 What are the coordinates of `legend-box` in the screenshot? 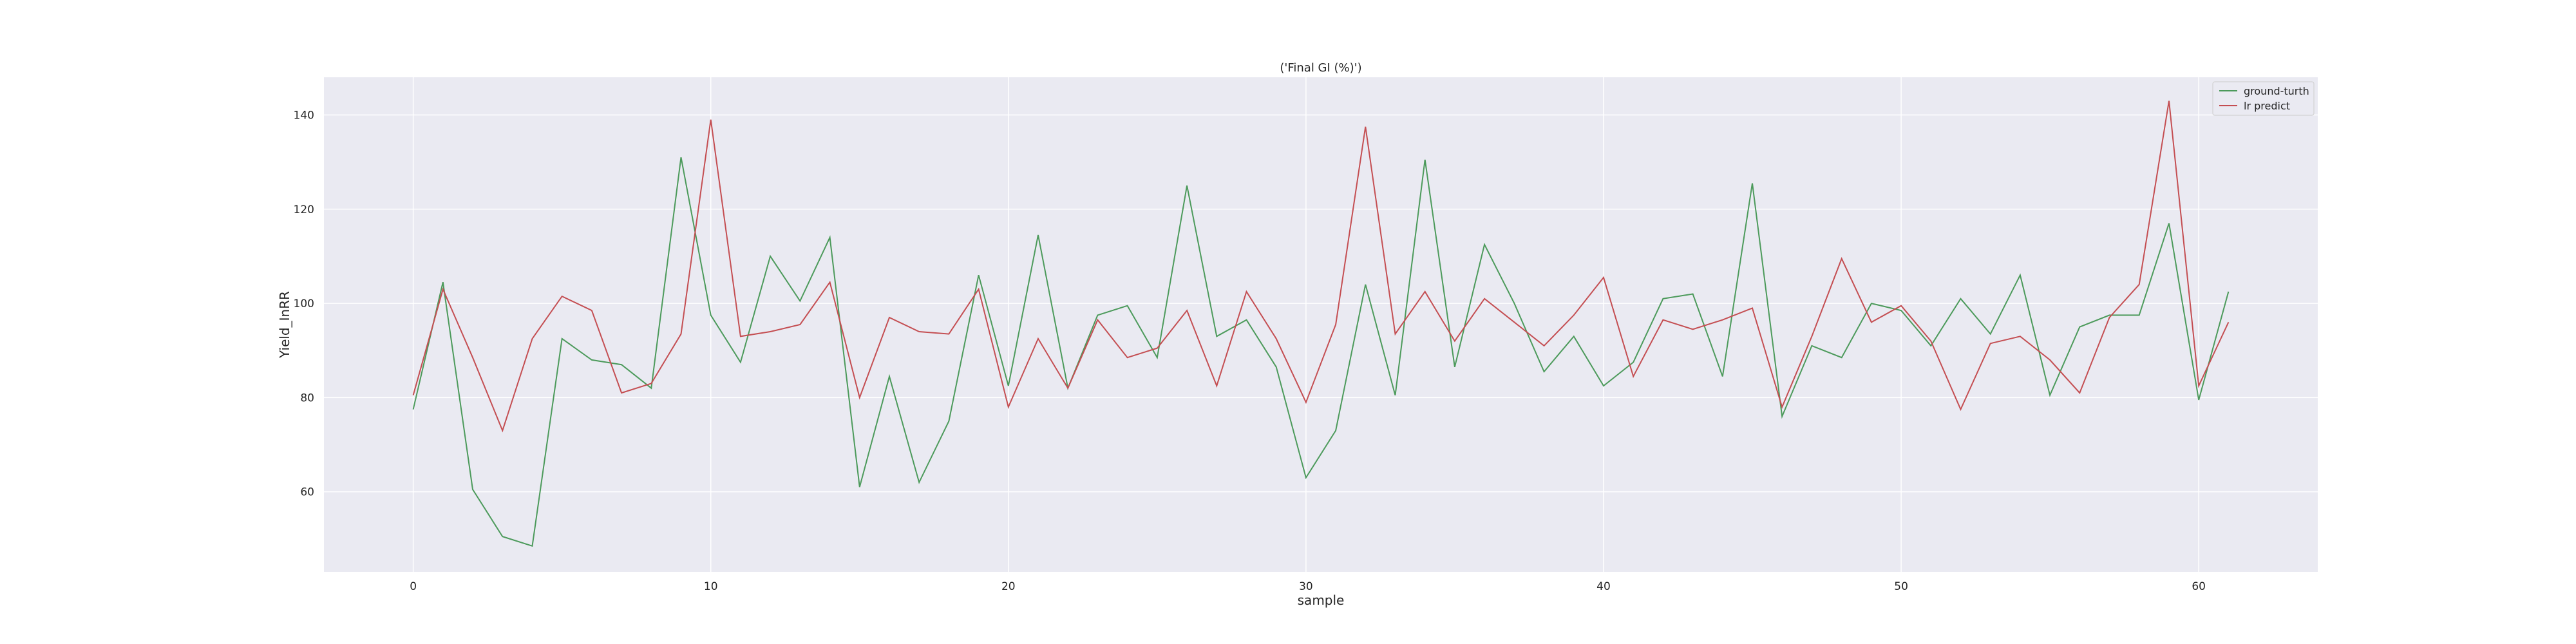 It's located at (2264, 99).